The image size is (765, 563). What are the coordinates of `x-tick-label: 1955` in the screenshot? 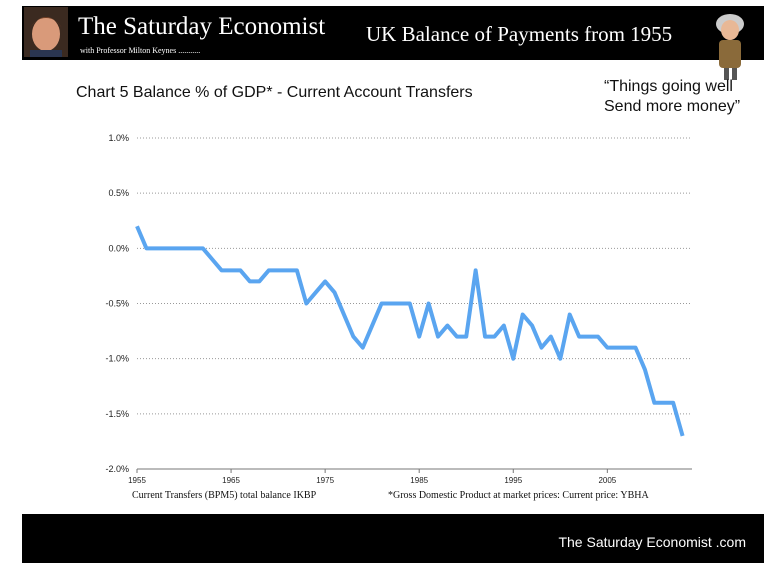 It's located at (137, 480).